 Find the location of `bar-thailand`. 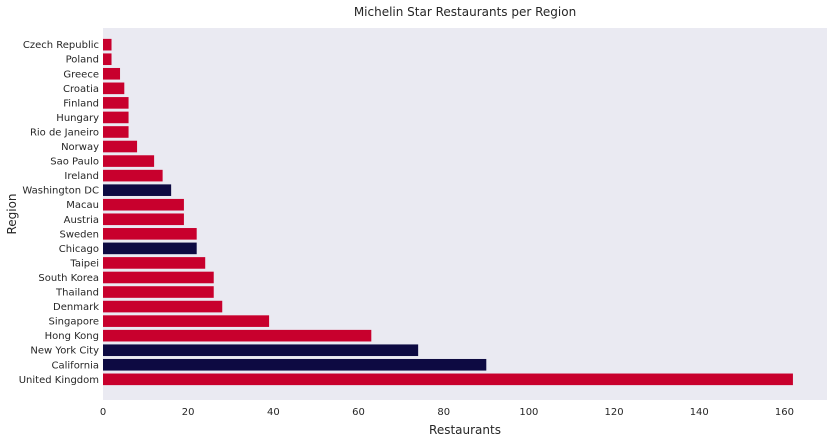

bar-thailand is located at coordinates (158, 292).